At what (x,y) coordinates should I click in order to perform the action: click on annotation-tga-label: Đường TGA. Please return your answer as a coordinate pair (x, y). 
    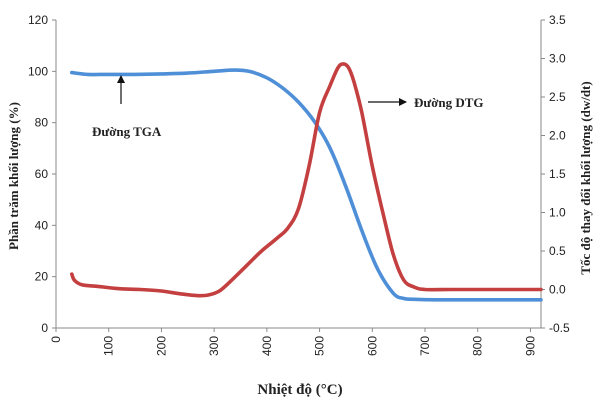
    Looking at the image, I should click on (127, 131).